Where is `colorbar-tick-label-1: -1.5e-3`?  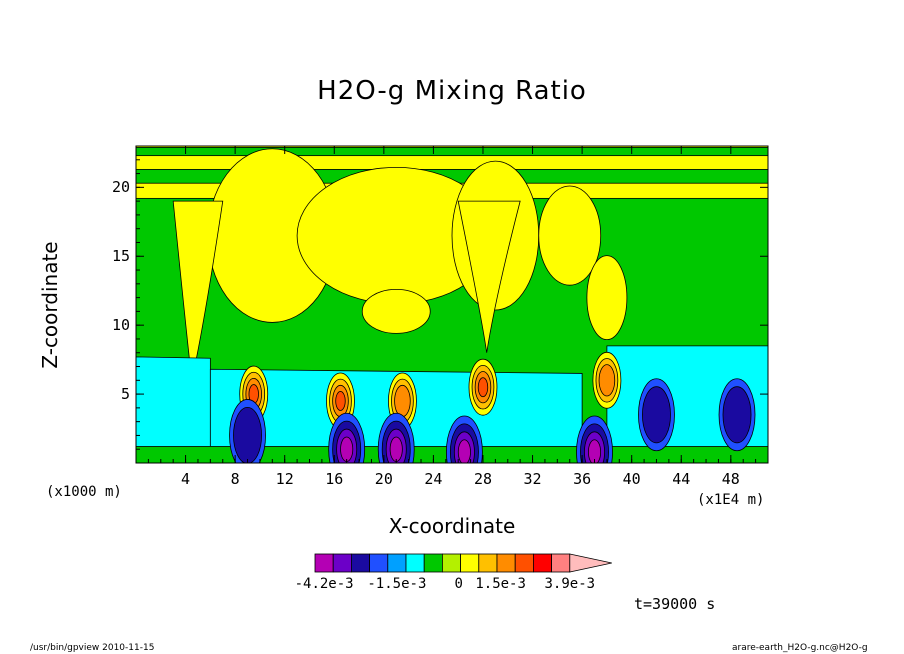 colorbar-tick-label-1: -1.5e-3 is located at coordinates (397, 584).